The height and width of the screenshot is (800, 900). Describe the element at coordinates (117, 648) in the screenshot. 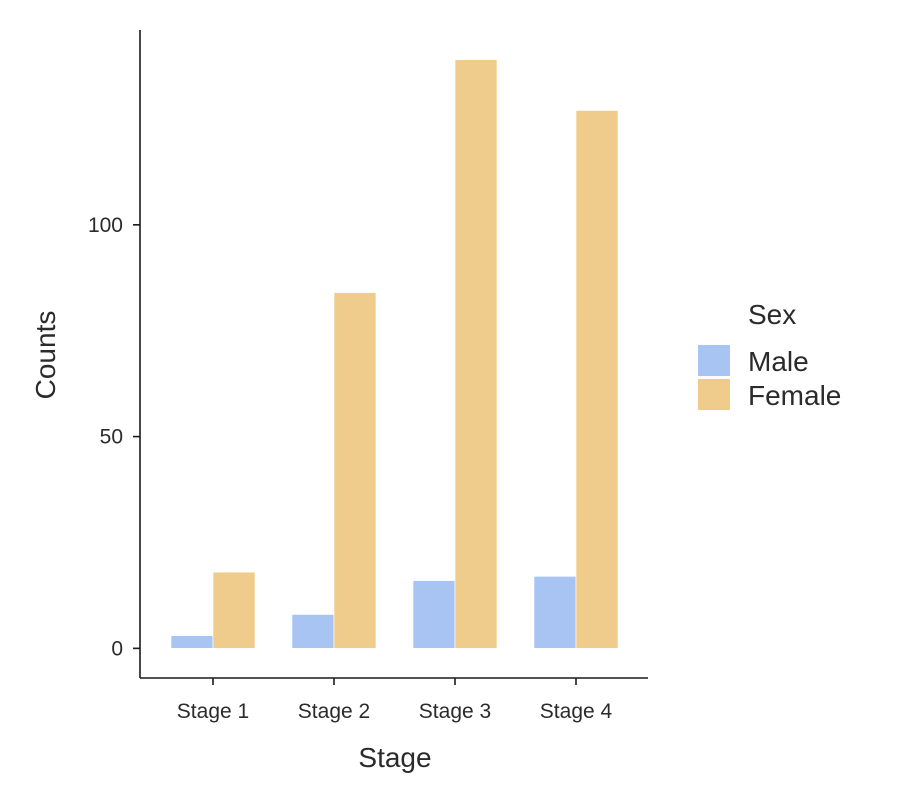

I see `y-tick-label: 0` at that location.